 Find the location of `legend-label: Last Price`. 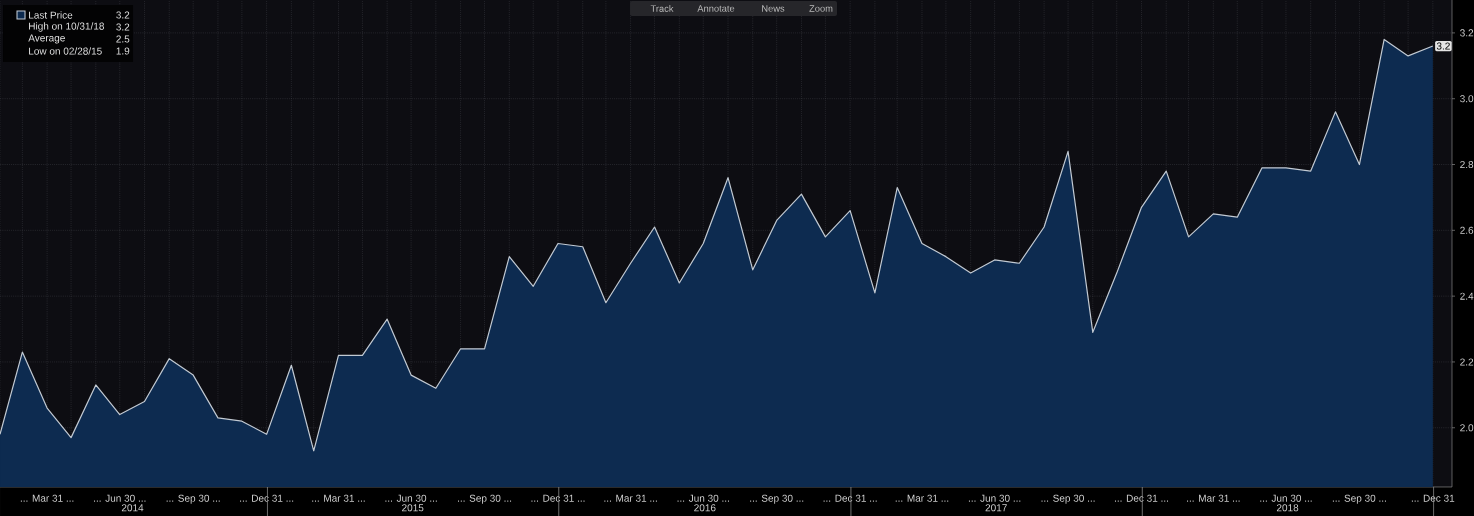

legend-label: Last Price is located at coordinates (51, 15).